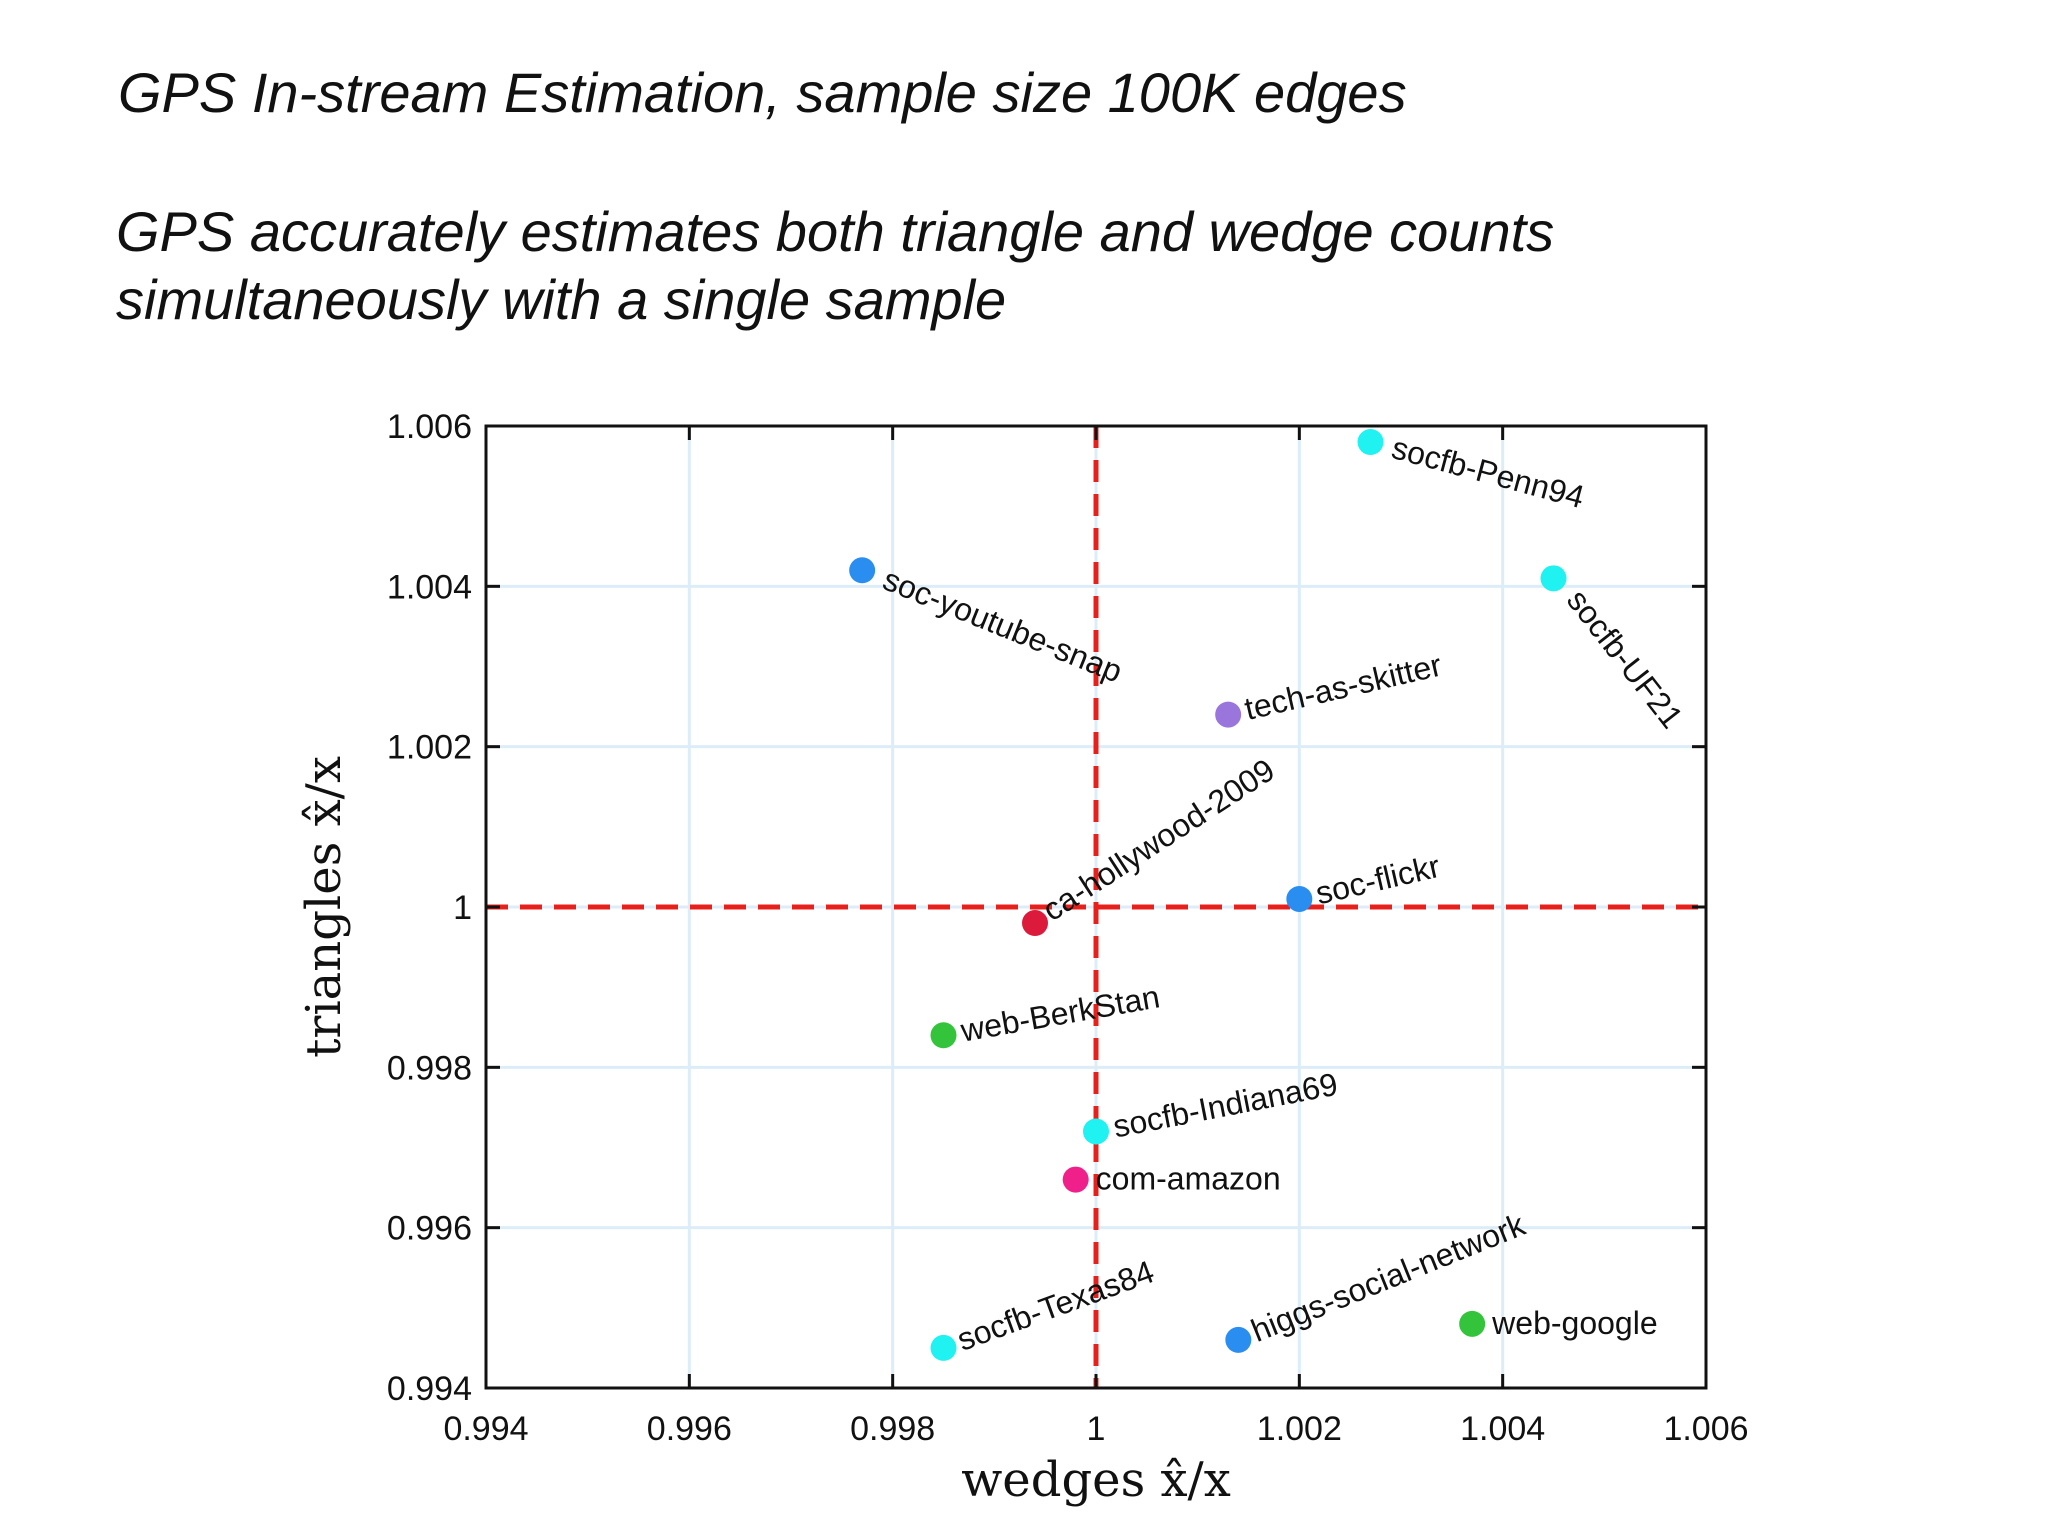 The width and height of the screenshot is (2048, 1536). Describe the element at coordinates (1299, 898) in the screenshot. I see `data-point-soc-flickr` at that location.